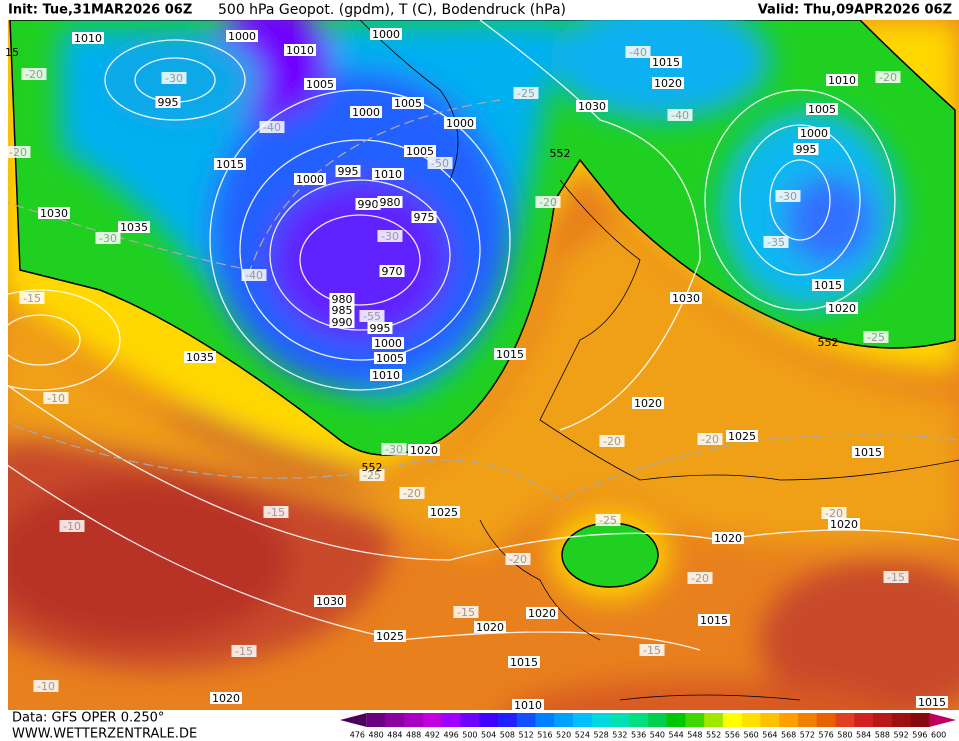 Image resolution: width=959 pixels, height=741 pixels. I want to click on colorbar-label: 544, so click(675, 735).